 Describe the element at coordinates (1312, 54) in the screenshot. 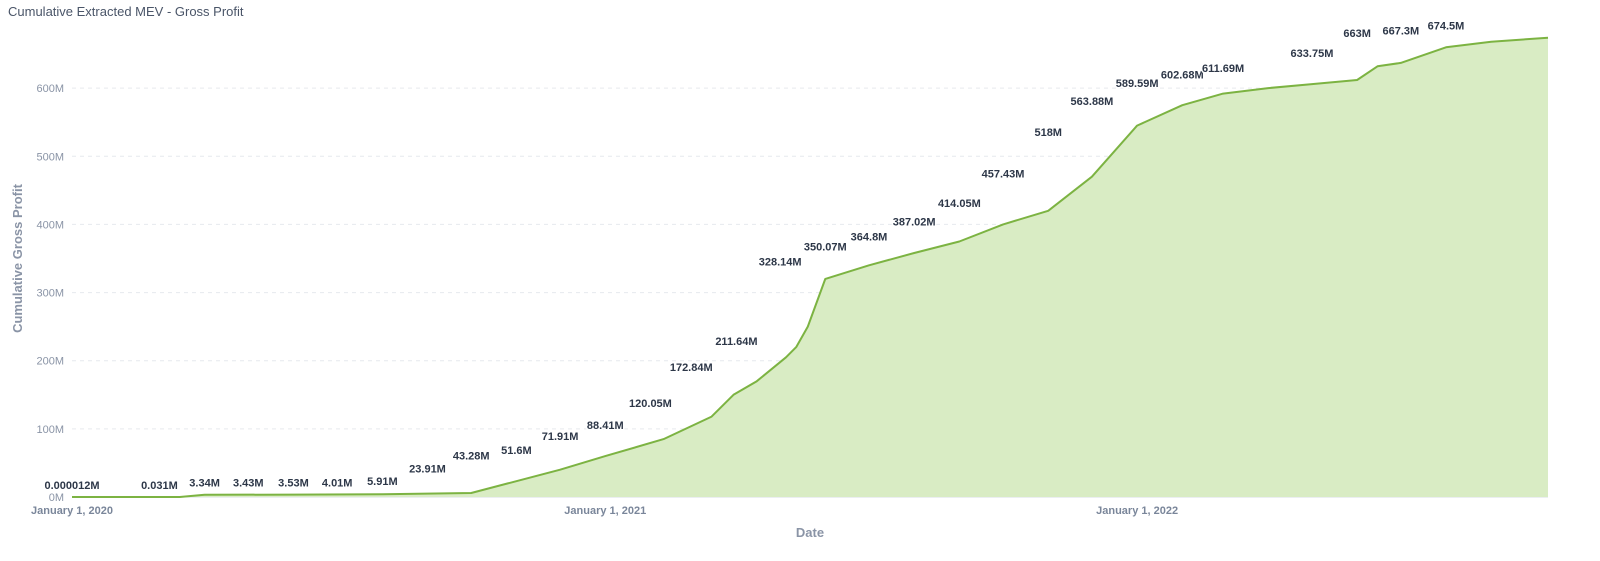

I see `data-label: 633.75M` at that location.